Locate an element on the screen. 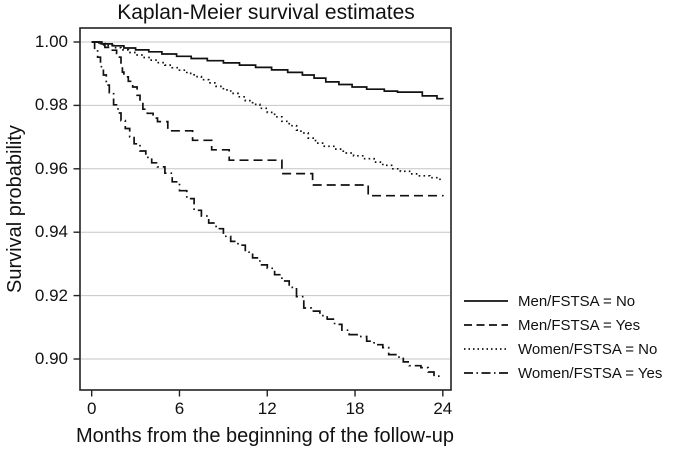 The image size is (685, 451). legend-label-women-fstsa-yes: Women/FSTSA = Yes is located at coordinates (590, 373).